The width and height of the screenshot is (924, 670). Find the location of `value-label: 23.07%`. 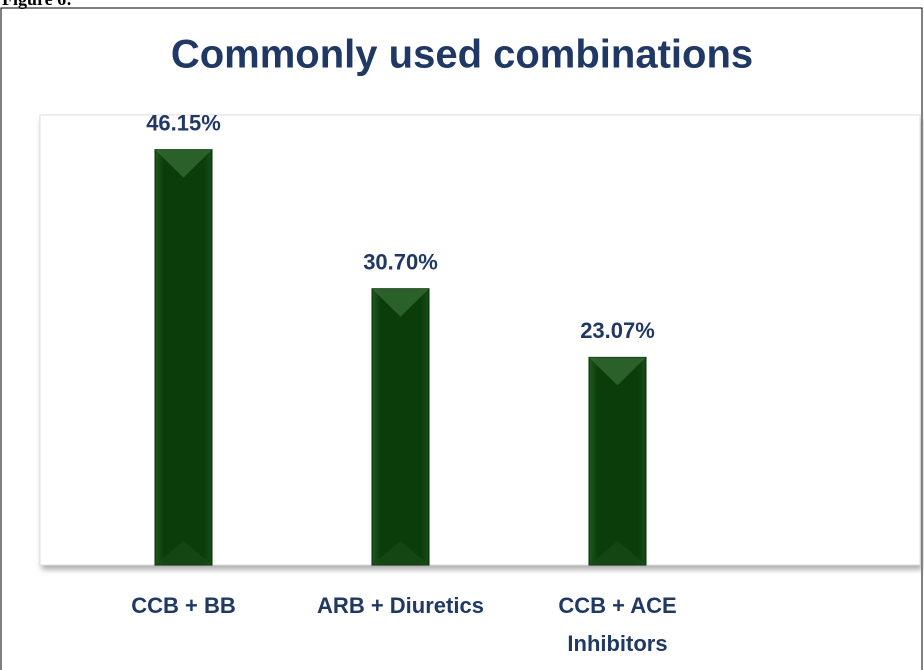

value-label: 23.07% is located at coordinates (617, 330).